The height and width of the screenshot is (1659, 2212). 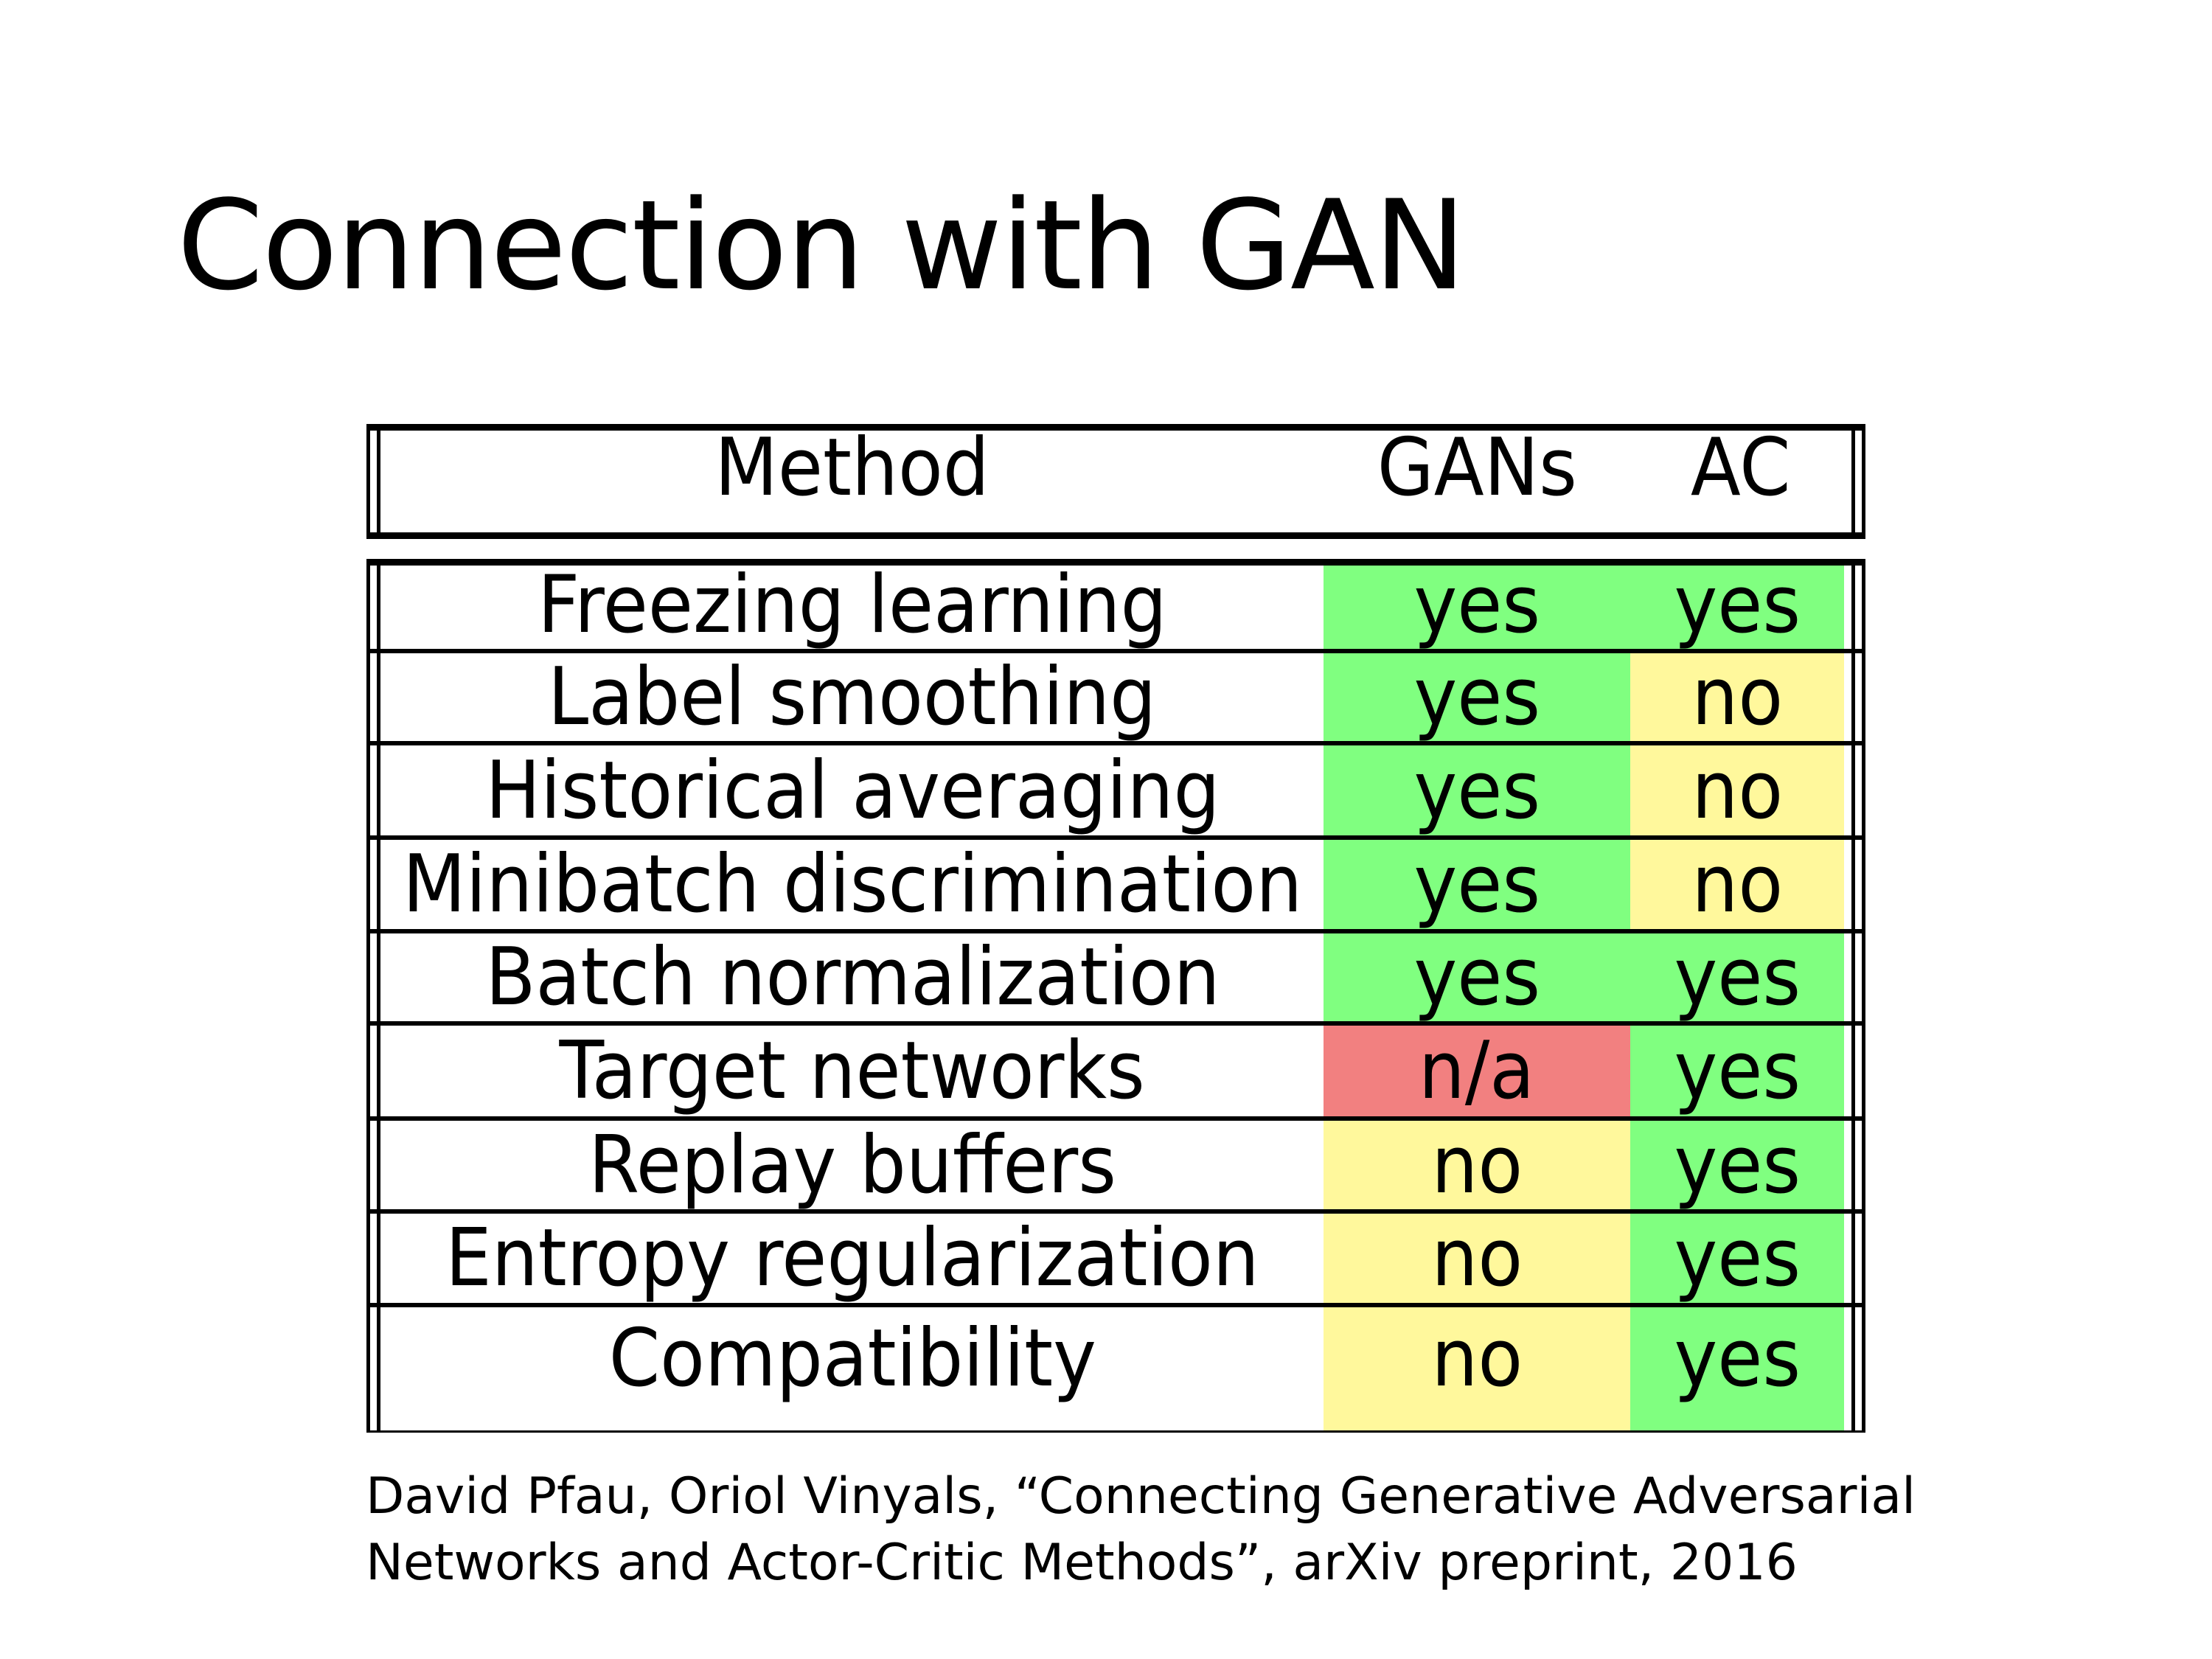 What do you see at coordinates (1477, 467) in the screenshot?
I see `header-gans: GANs` at bounding box center [1477, 467].